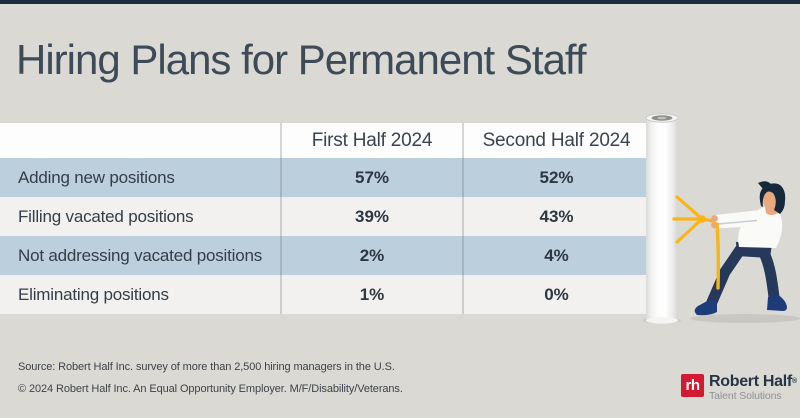 This screenshot has height=418, width=800. Describe the element at coordinates (372, 177) in the screenshot. I see `row-value-first-half: 57%` at that location.